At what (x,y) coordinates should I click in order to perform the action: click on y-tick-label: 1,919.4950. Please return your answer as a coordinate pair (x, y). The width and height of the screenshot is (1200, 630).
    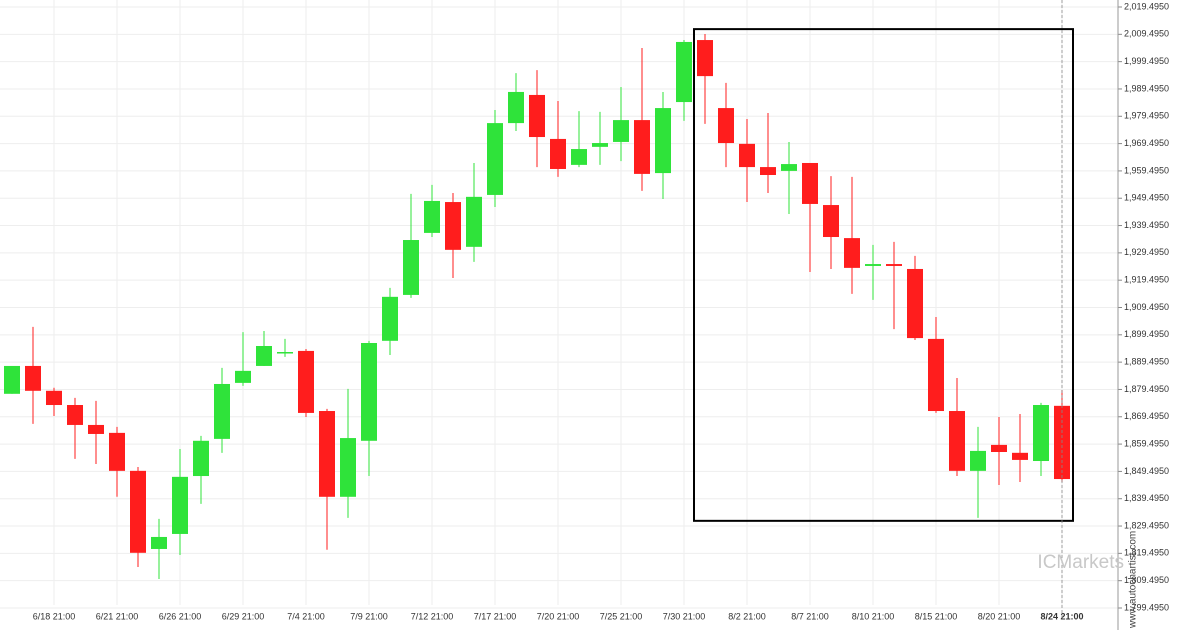
    Looking at the image, I should click on (1146, 280).